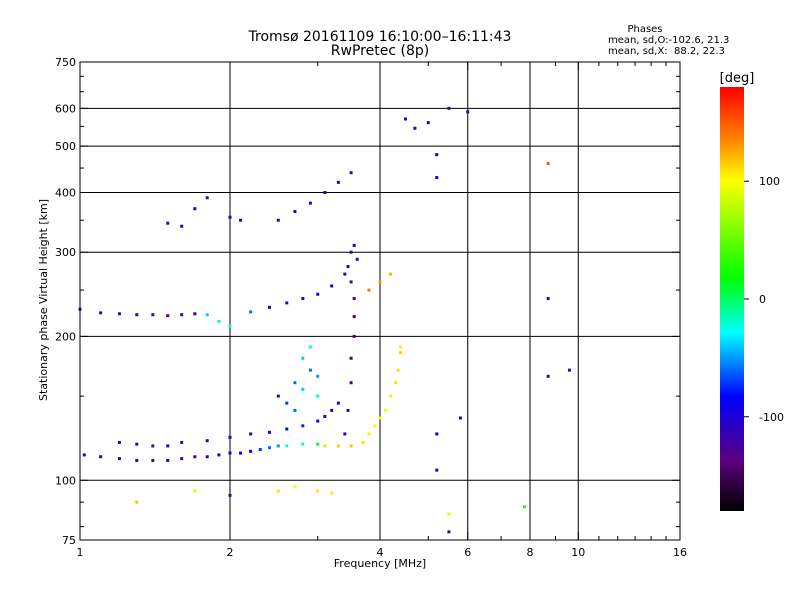  Describe the element at coordinates (80, 552) in the screenshot. I see `x-tick-label: 1` at that location.